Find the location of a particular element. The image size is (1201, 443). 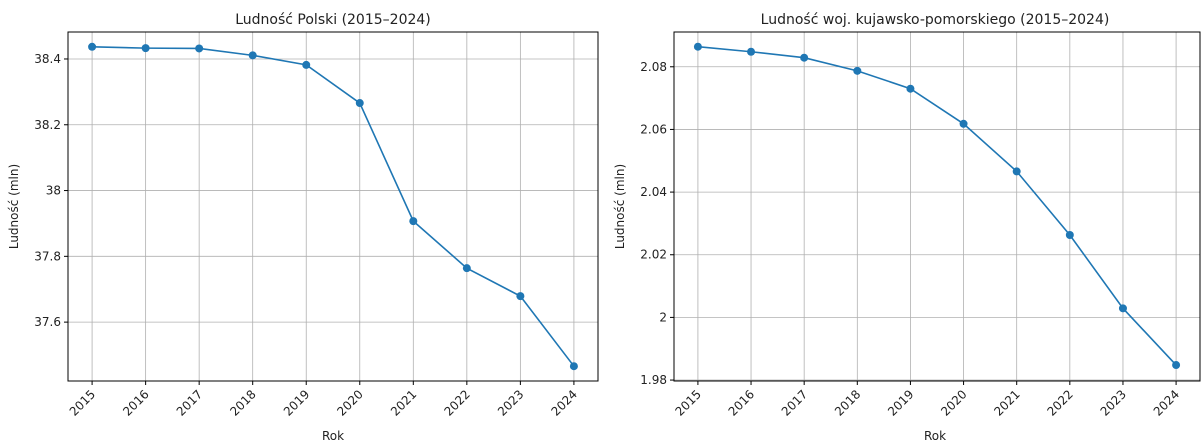

y-tick-label: 2 is located at coordinates (663, 317).